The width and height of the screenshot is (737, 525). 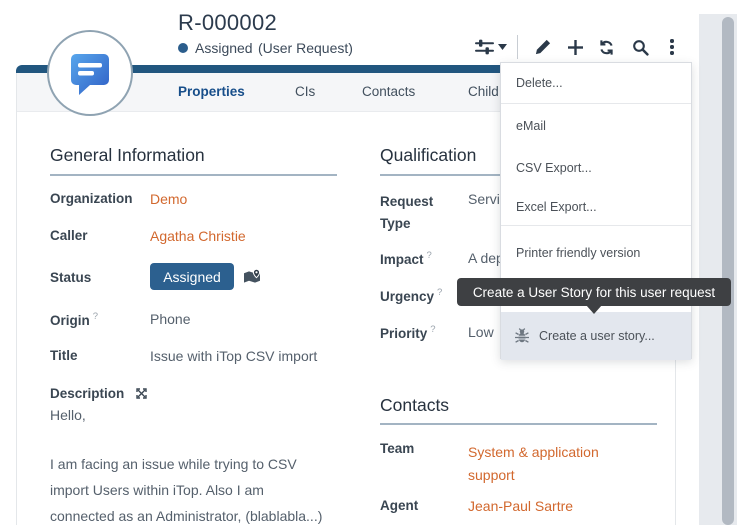 What do you see at coordinates (169, 199) in the screenshot?
I see `organization-link: Demo` at bounding box center [169, 199].